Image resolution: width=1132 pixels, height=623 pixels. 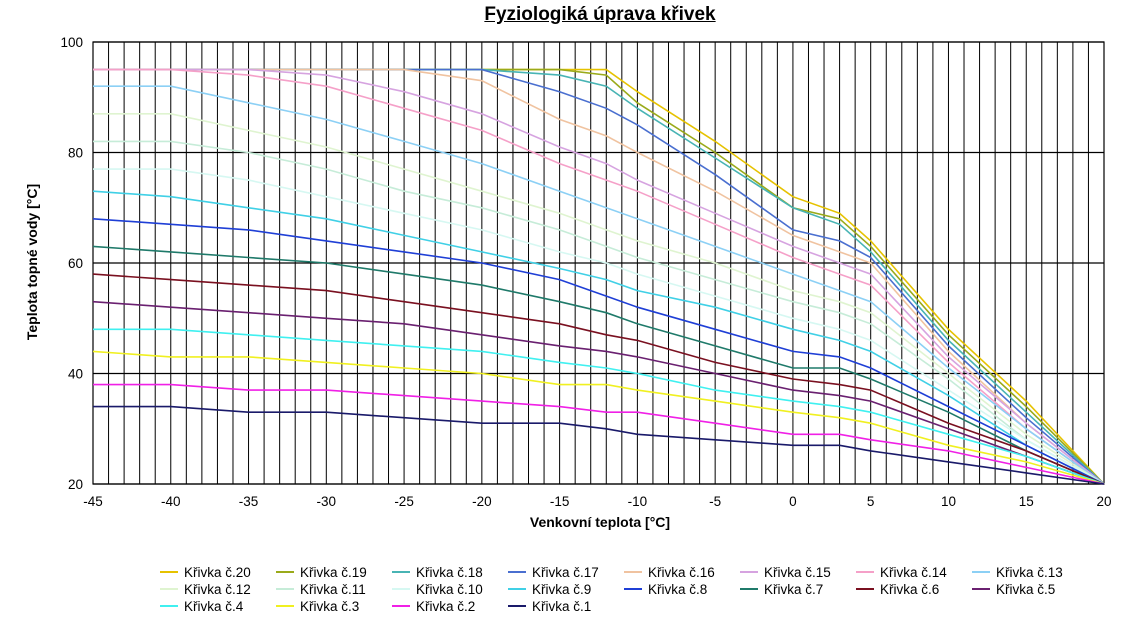 I want to click on legend-label: Křivka č.19, so click(x=333, y=572).